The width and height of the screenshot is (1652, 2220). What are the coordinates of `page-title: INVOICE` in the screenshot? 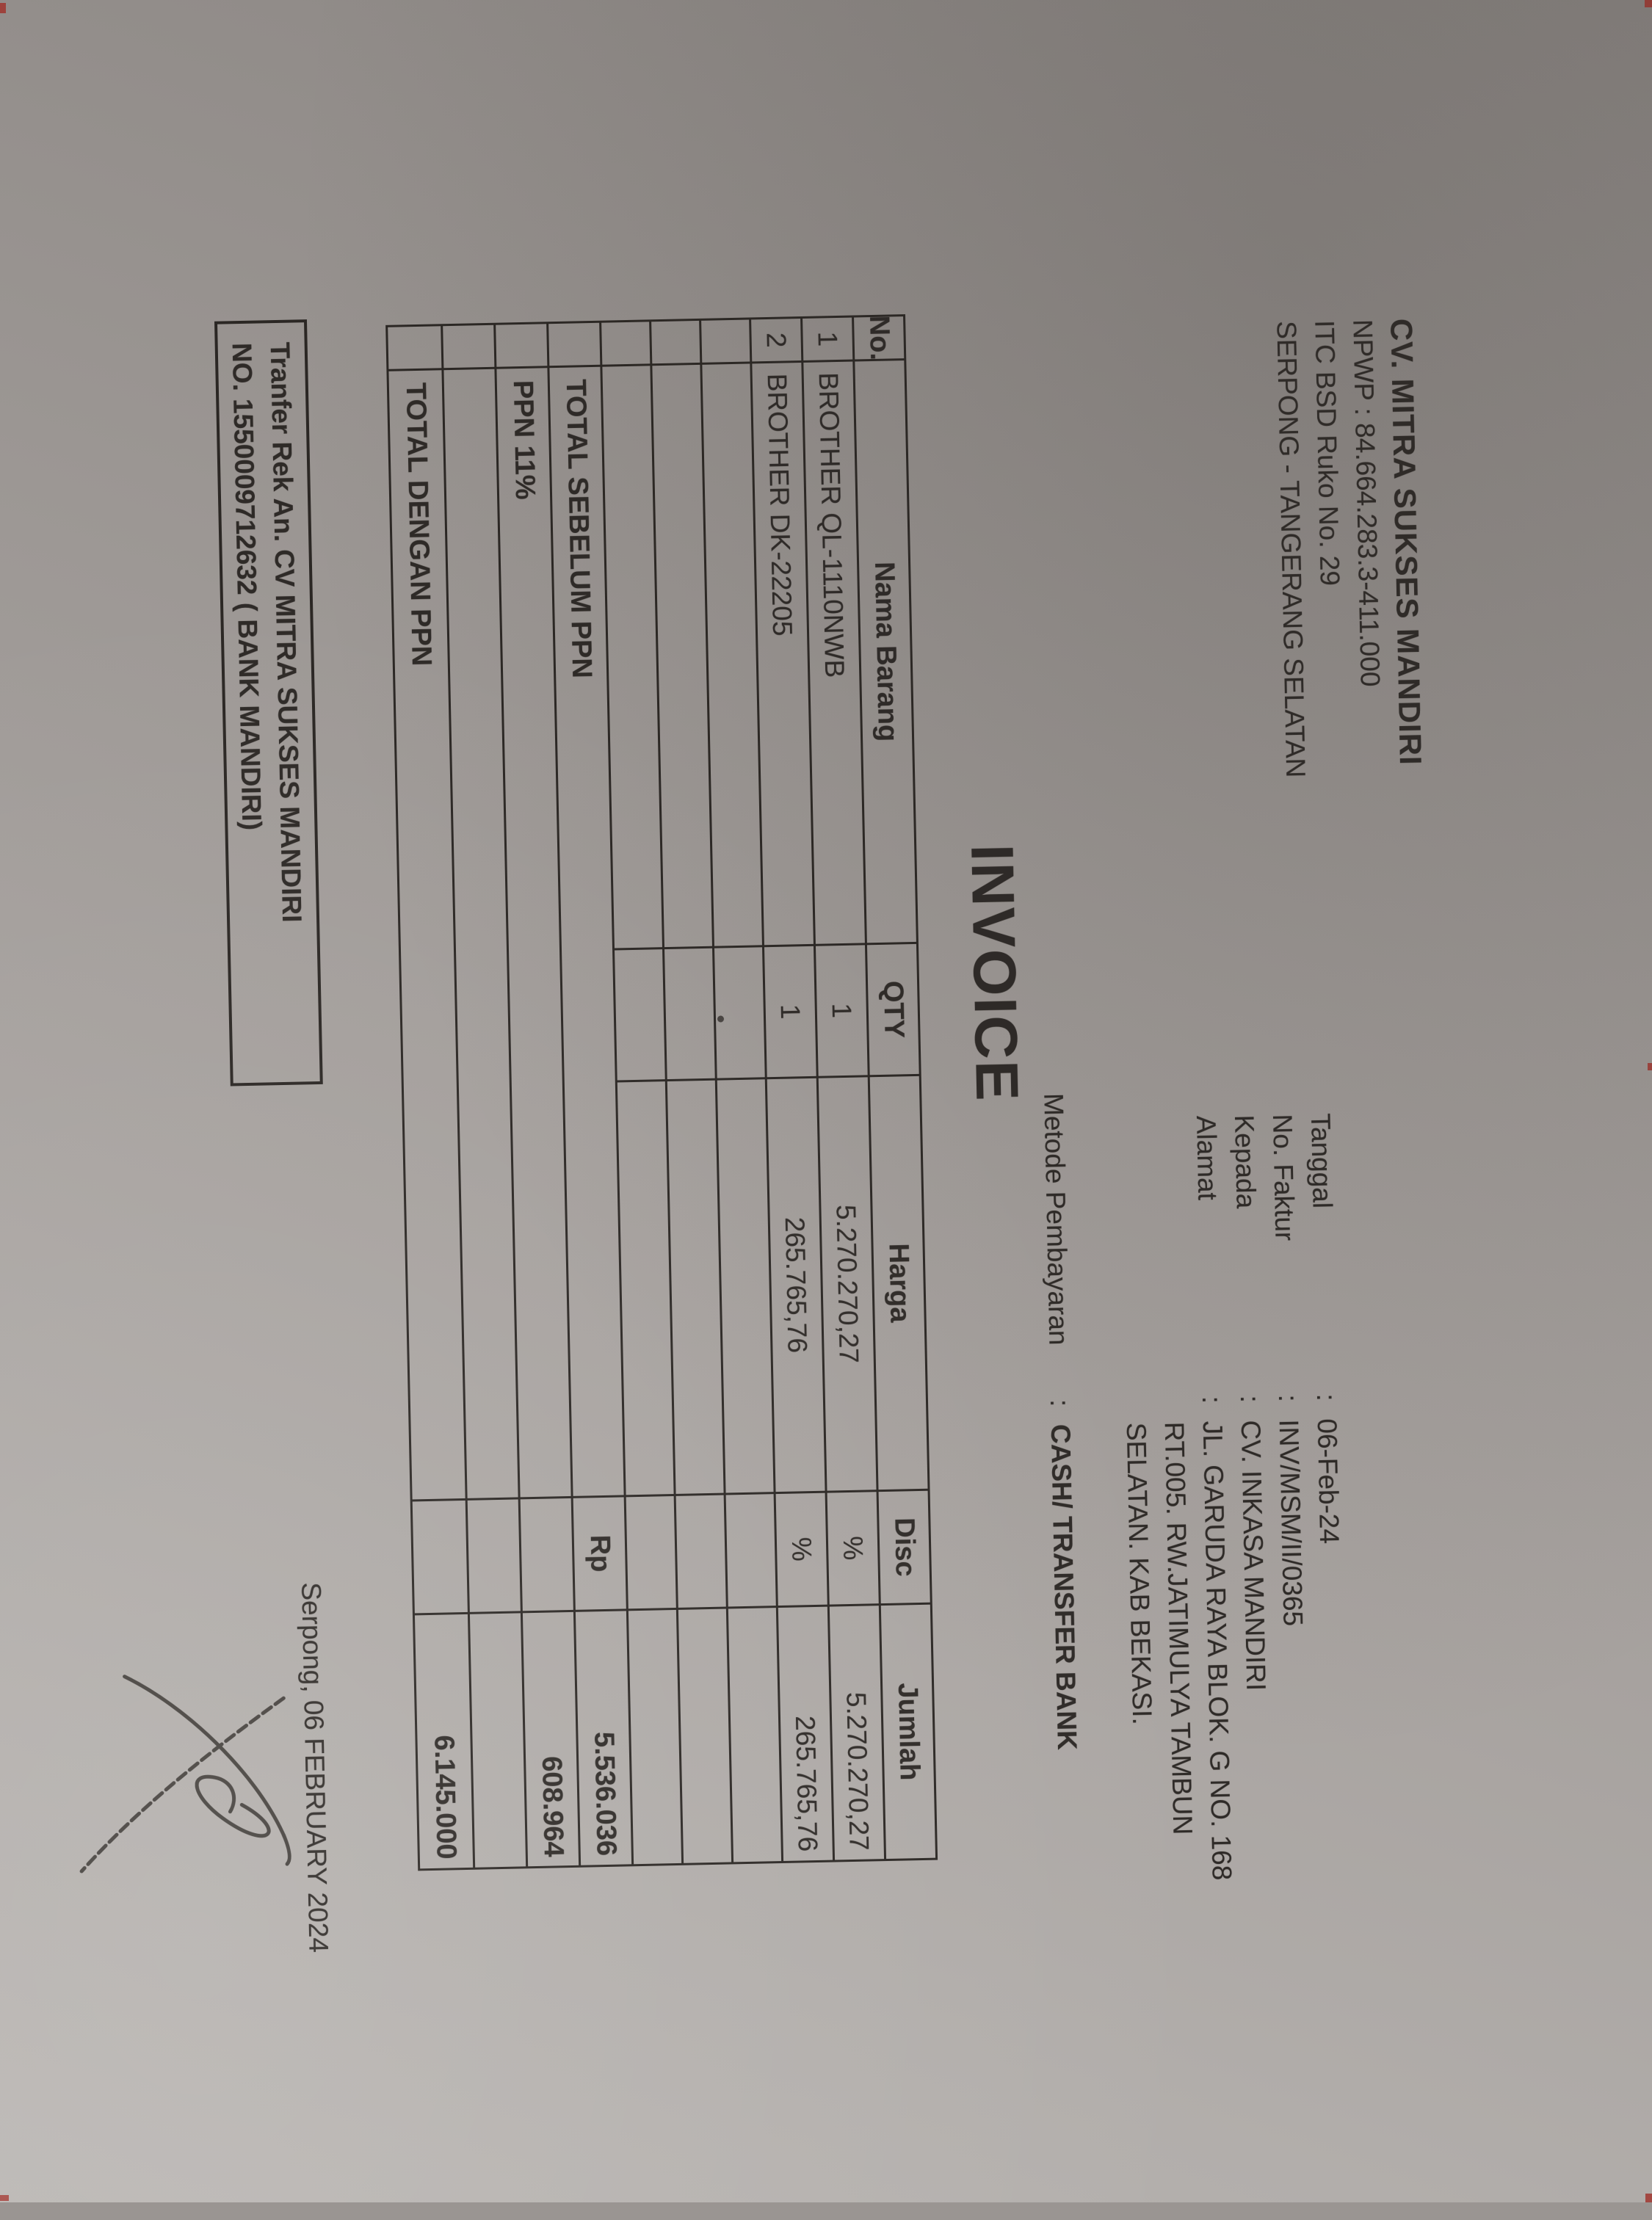 It's located at (994, 973).